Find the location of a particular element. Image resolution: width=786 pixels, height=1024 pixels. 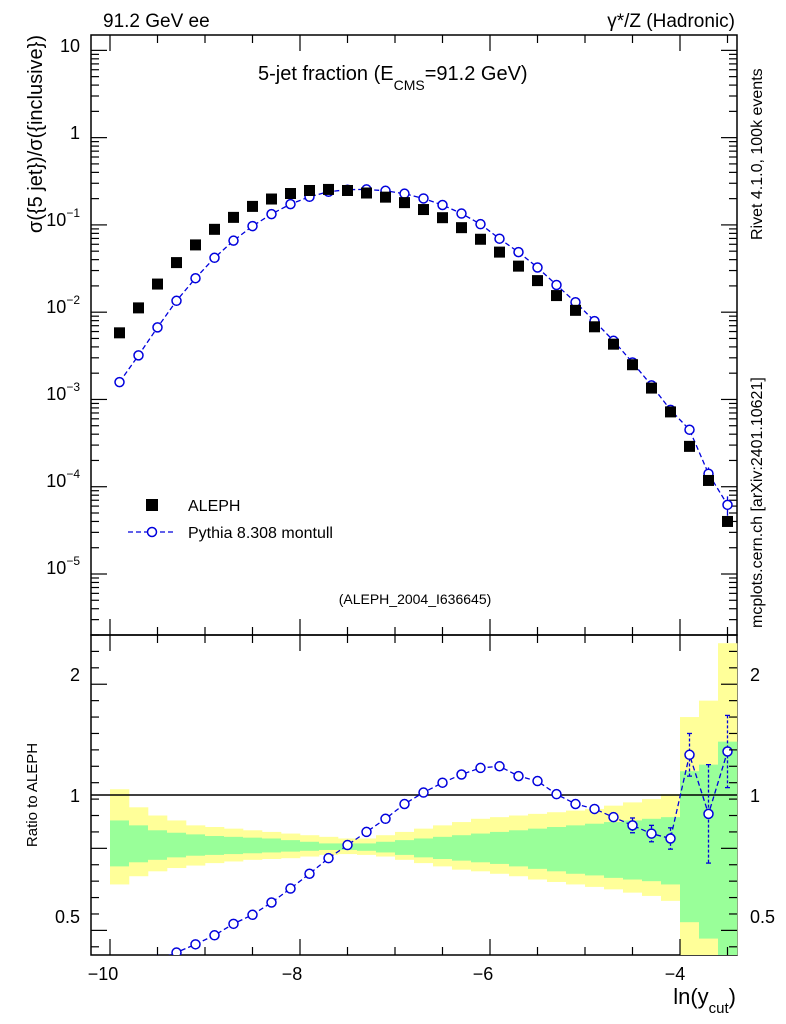

y-tick-label: 10⁻⁴ is located at coordinates (63, 479).